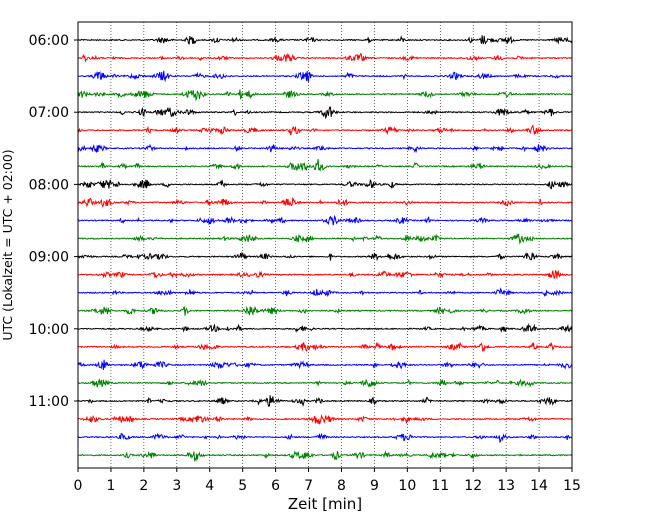  I want to click on x-tick-label-9: 9, so click(374, 486).